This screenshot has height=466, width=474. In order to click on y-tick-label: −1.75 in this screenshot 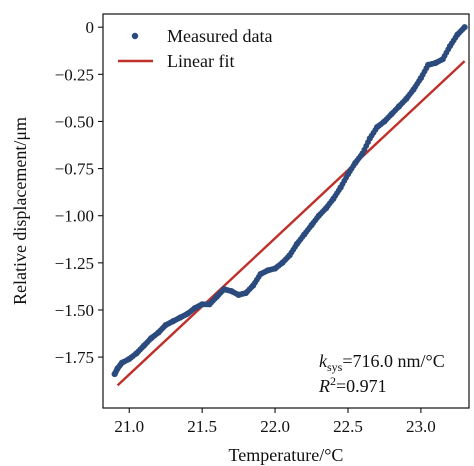, I will do `click(74, 357)`.